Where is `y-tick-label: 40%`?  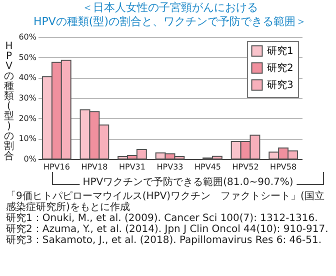
y-tick-label: 40% is located at coordinates (27, 77).